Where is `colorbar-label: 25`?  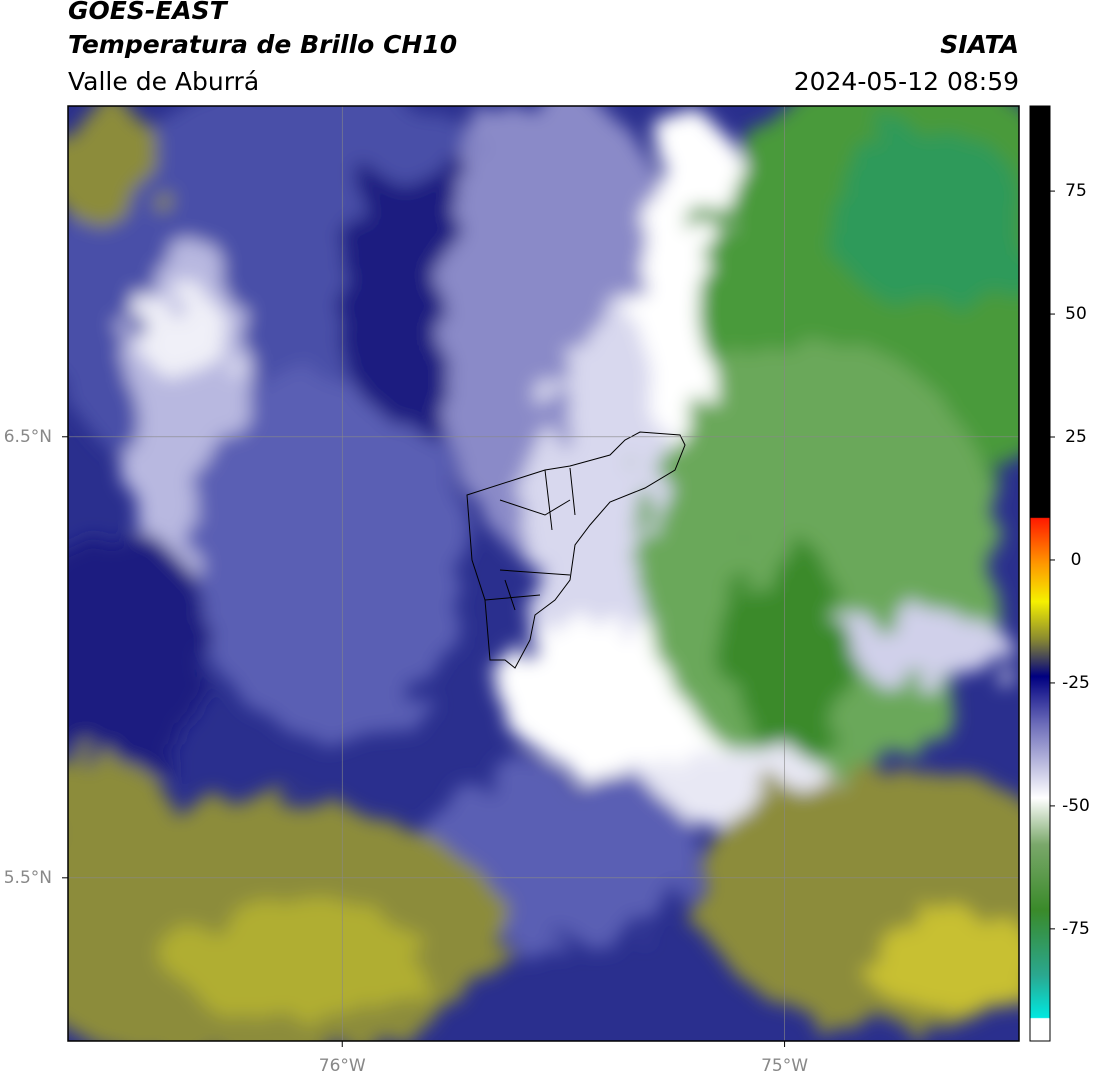
colorbar-label: 25 is located at coordinates (1076, 437).